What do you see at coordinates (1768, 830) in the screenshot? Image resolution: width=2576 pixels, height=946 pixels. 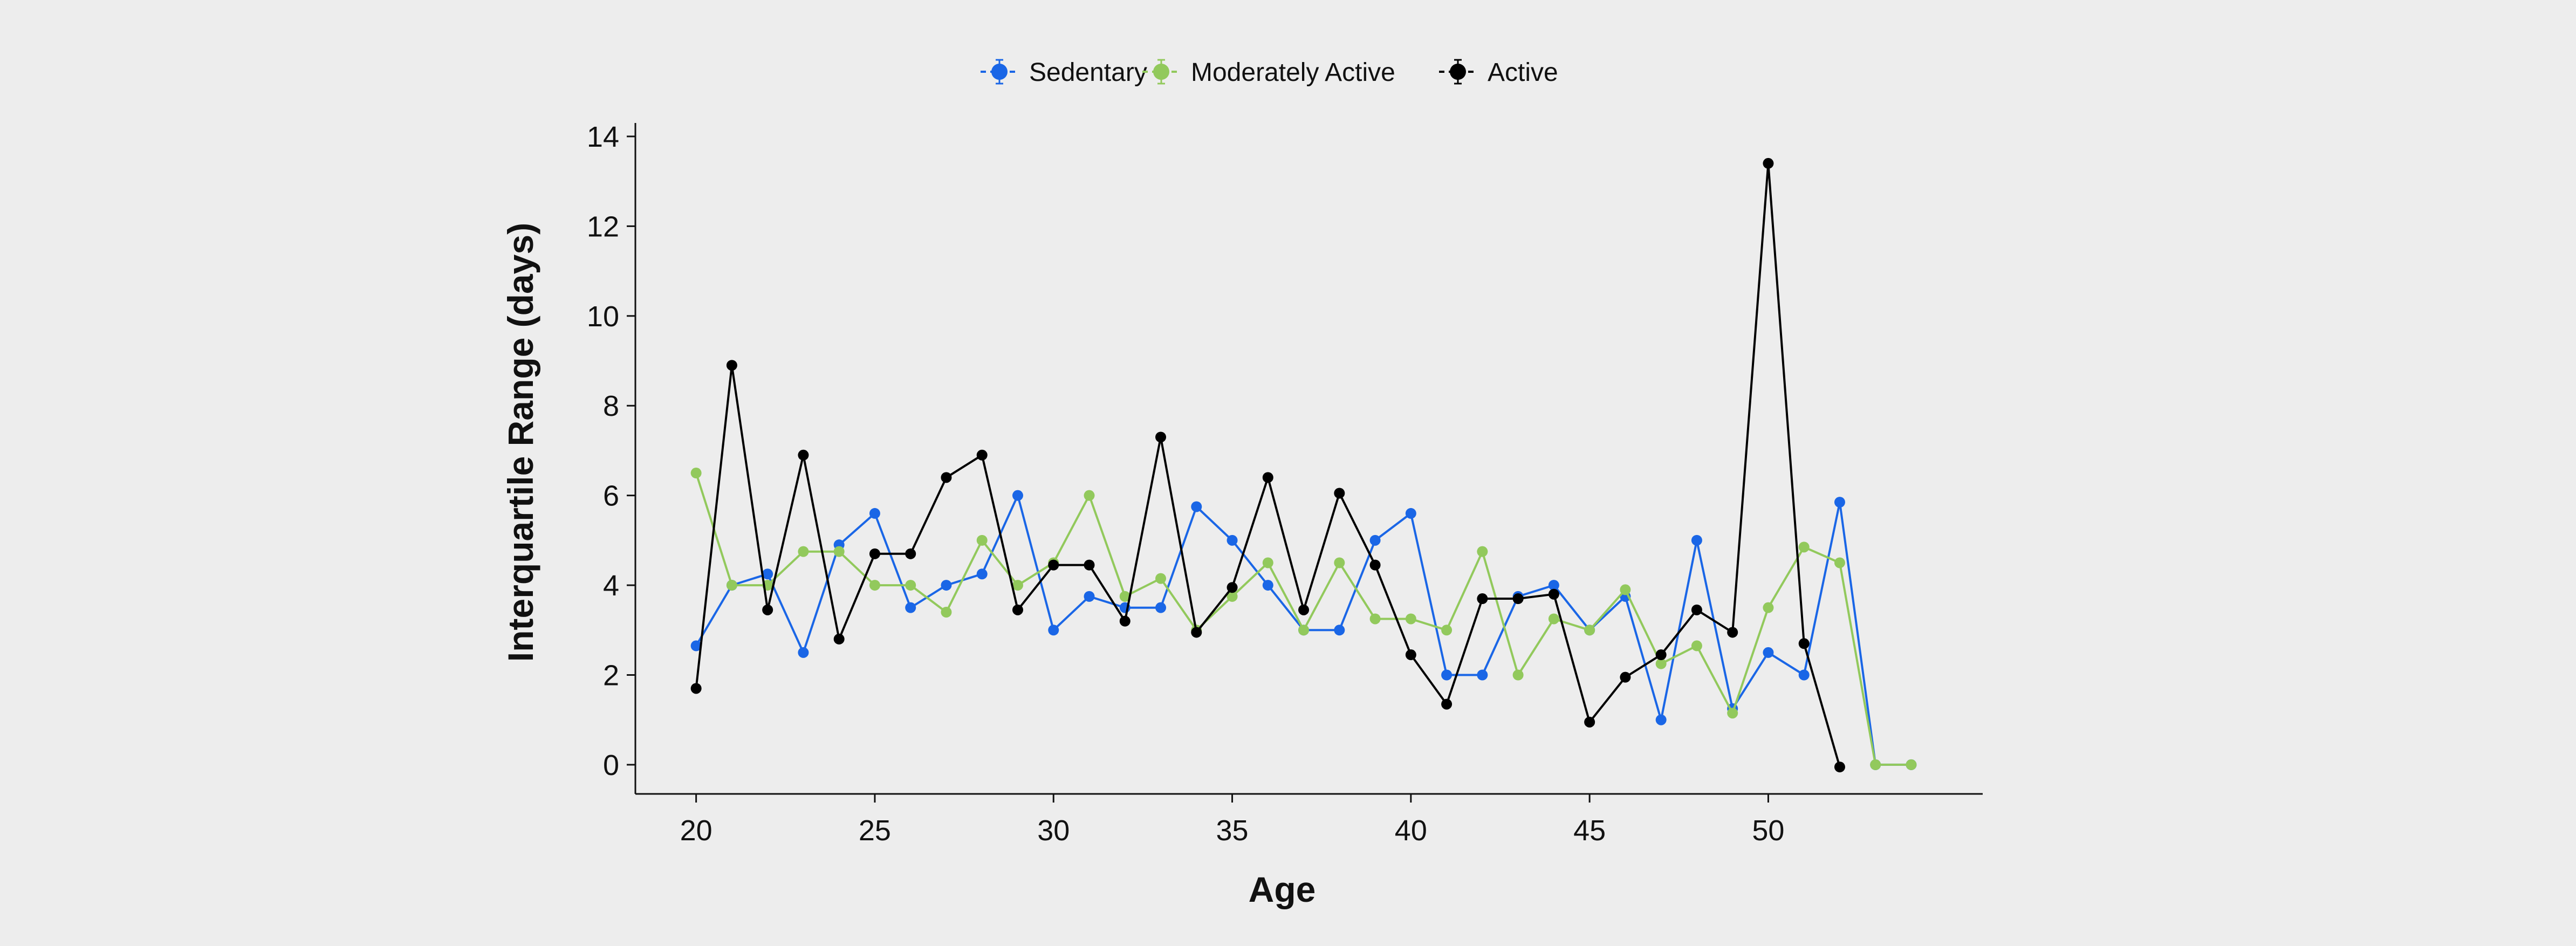 I see `x-tick-label: 50` at bounding box center [1768, 830].